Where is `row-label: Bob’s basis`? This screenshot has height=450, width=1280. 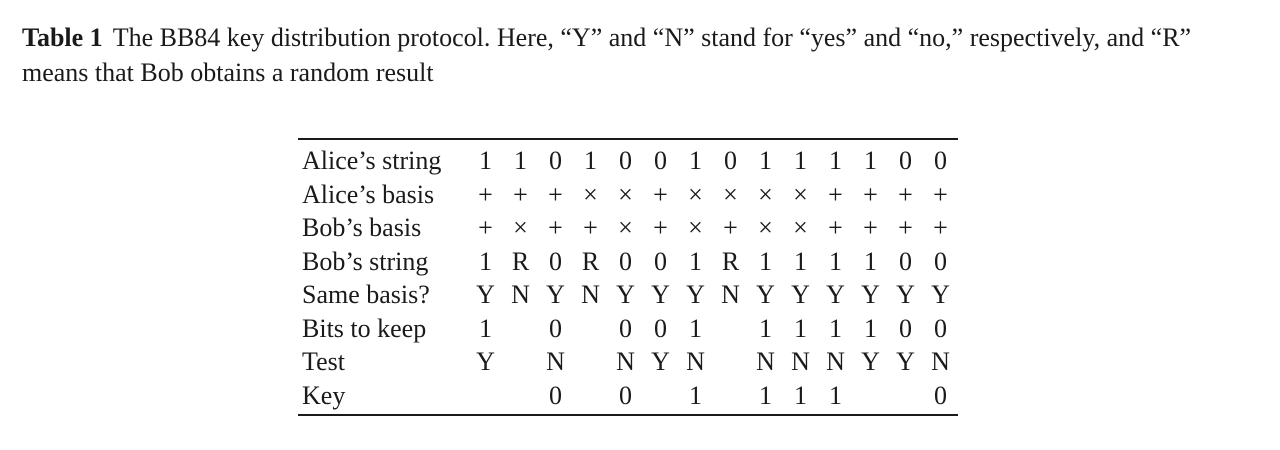
row-label: Bob’s basis is located at coordinates (362, 227).